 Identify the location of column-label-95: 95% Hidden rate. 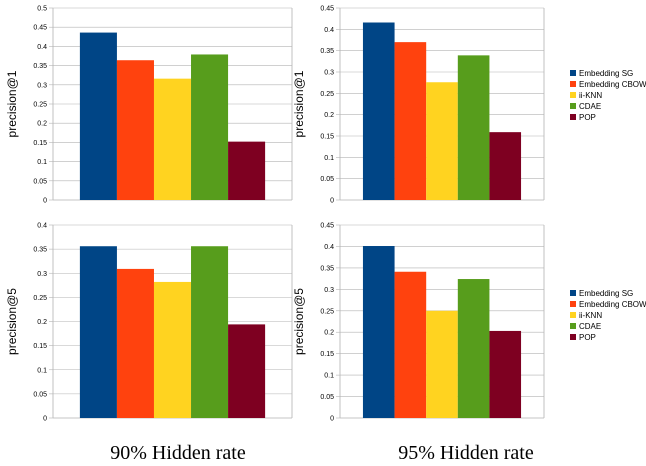
(466, 453).